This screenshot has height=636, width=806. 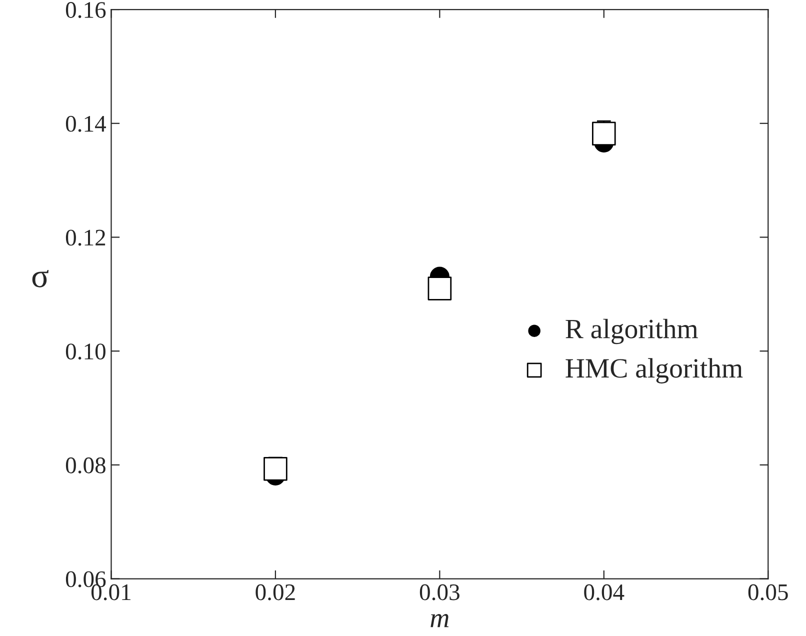 What do you see at coordinates (86, 465) in the screenshot?
I see `y-tick-label: 0.08` at bounding box center [86, 465].